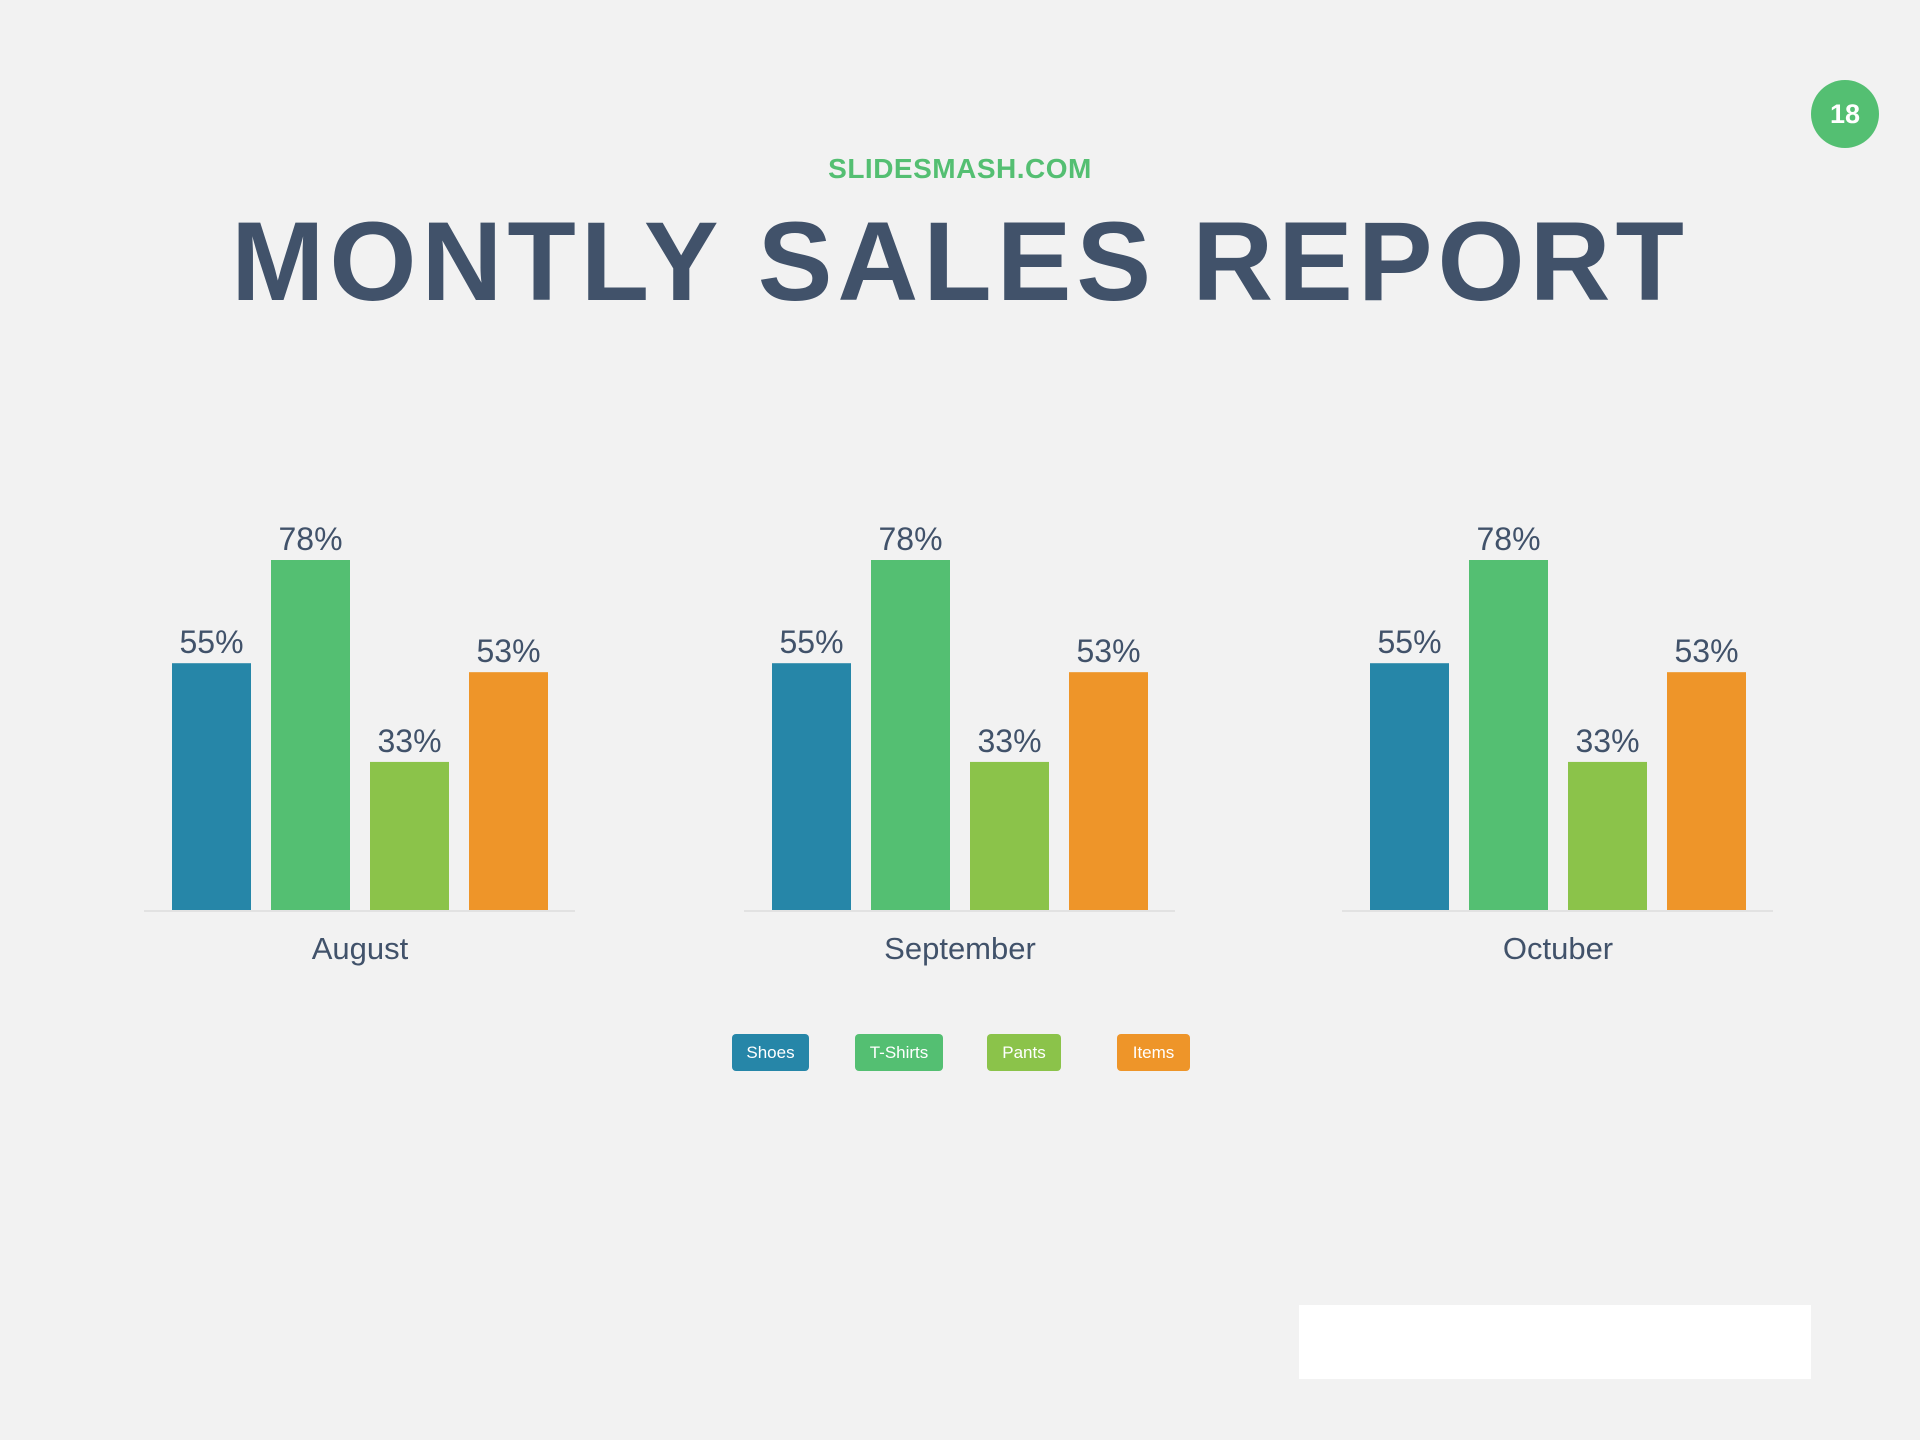  Describe the element at coordinates (310, 735) in the screenshot. I see `august-bar-tshirts` at that location.